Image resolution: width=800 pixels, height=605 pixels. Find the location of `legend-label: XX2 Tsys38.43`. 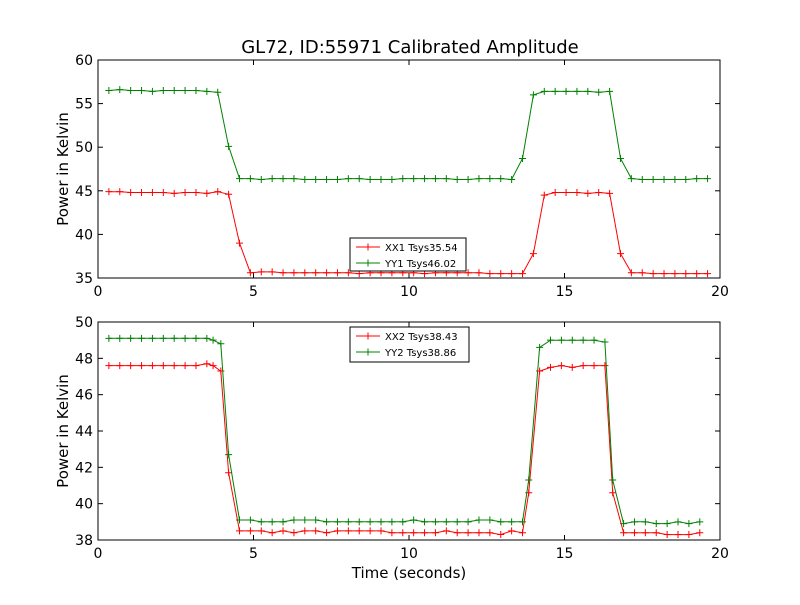

legend-label: XX2 Tsys38.43 is located at coordinates (421, 337).